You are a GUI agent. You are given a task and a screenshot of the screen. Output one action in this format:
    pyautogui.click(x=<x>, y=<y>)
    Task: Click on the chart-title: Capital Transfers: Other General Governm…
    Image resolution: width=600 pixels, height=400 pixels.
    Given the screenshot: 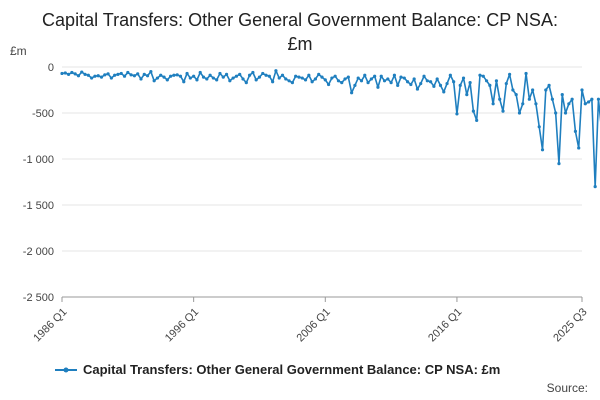 What is the action you would take?
    pyautogui.click(x=300, y=32)
    